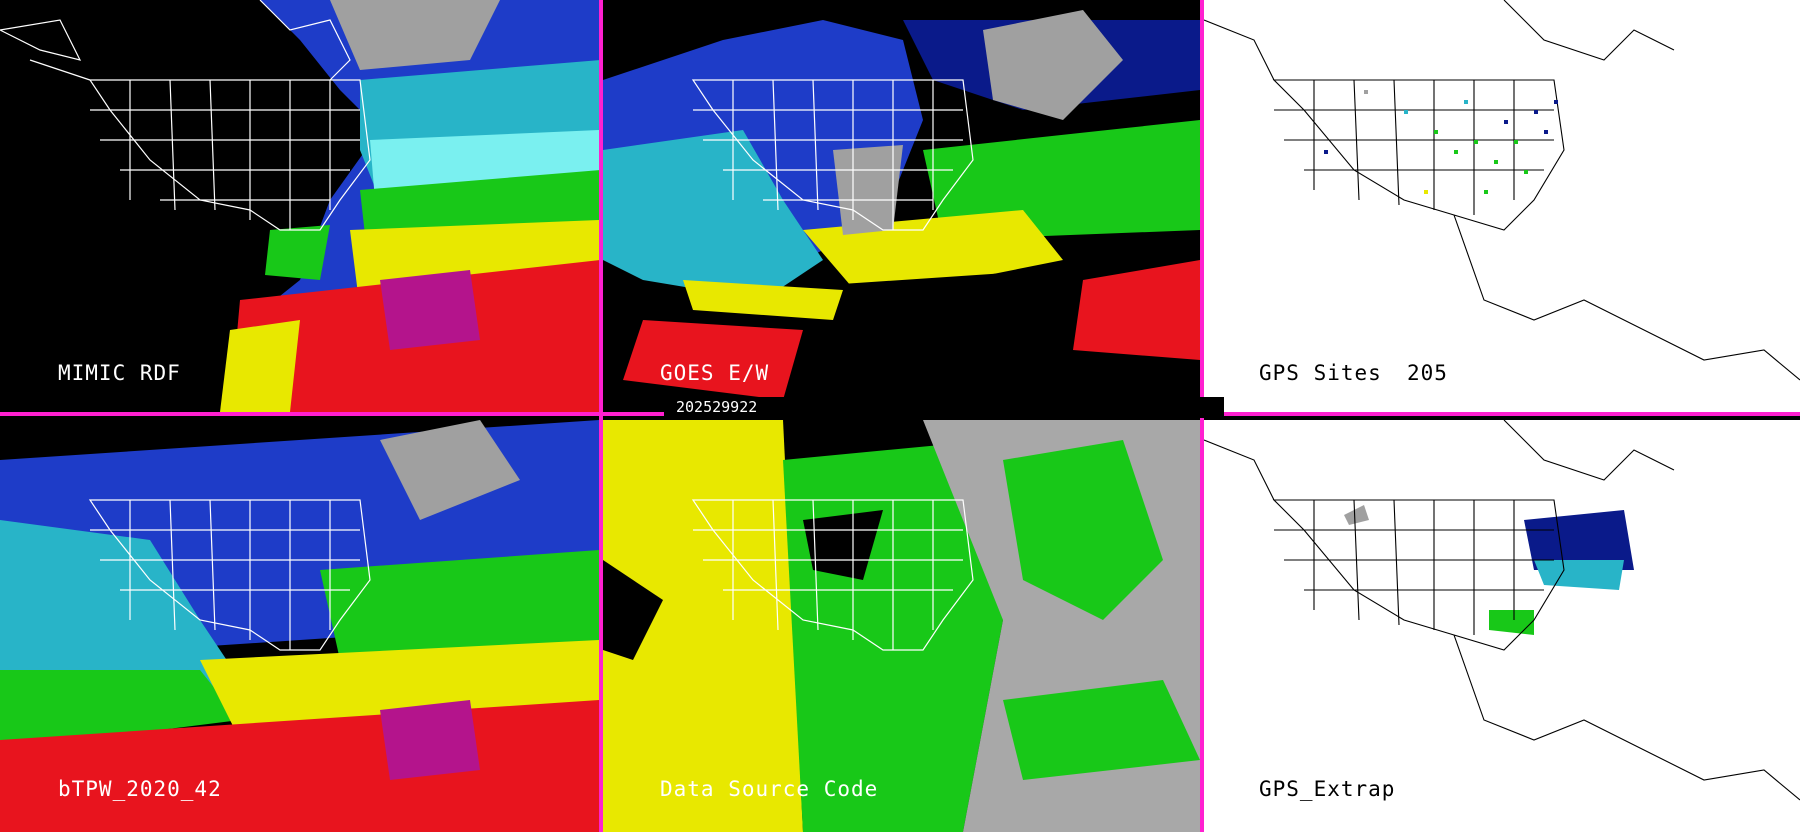 This screenshot has width=1800, height=832. I want to click on panel-label: GOES E/W, so click(715, 373).